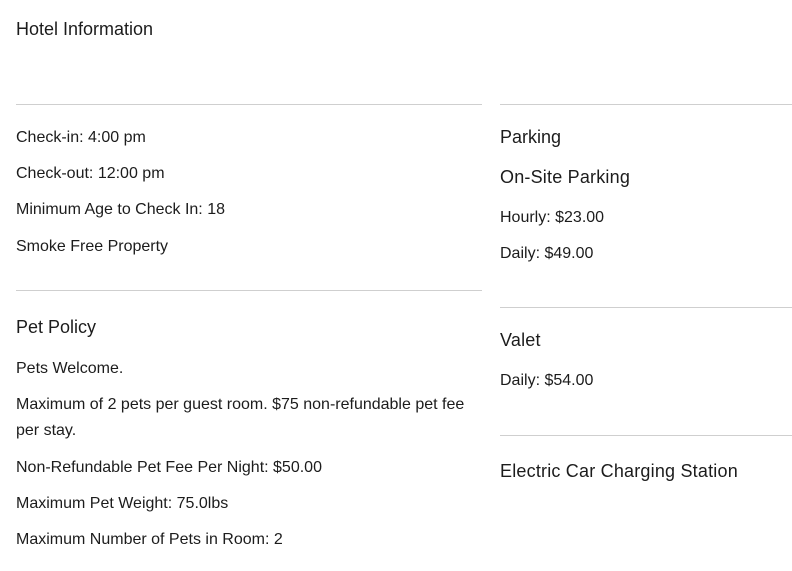  What do you see at coordinates (552, 217) in the screenshot?
I see `parking-hourly: Hourly: $23.00` at bounding box center [552, 217].